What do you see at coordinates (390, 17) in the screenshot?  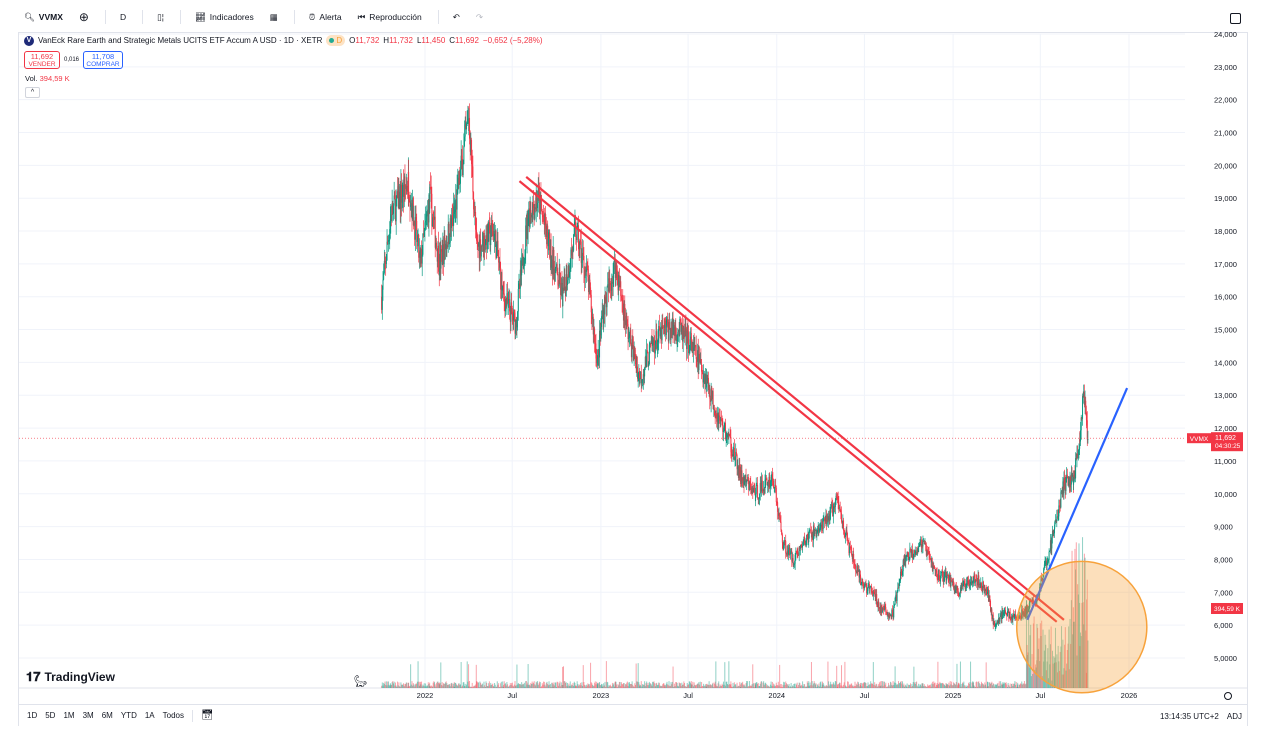 I see `replay-button: ⏮︎ Reproducción` at bounding box center [390, 17].